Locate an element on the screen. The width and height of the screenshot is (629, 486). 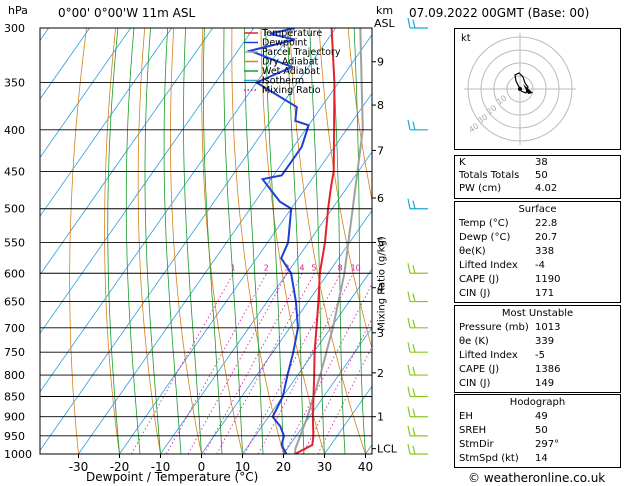
indices-panel: K 38 Totals Totals 50 PW (cm) 4.02 is located at coordinates (537, 177).